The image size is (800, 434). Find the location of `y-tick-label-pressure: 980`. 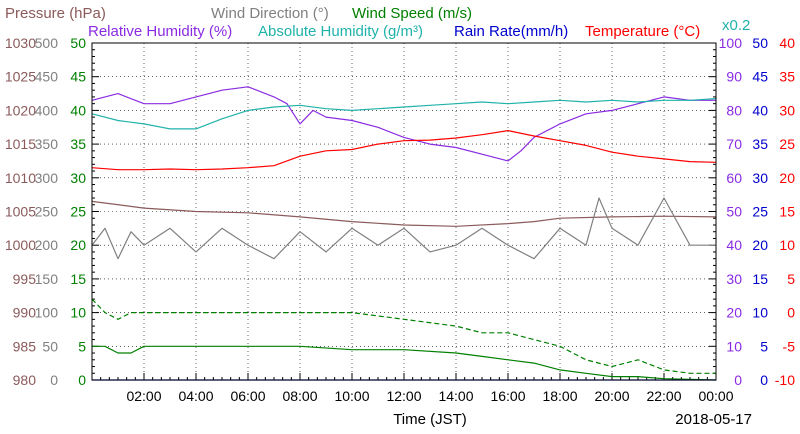

y-tick-label-pressure: 980 is located at coordinates (25, 380).